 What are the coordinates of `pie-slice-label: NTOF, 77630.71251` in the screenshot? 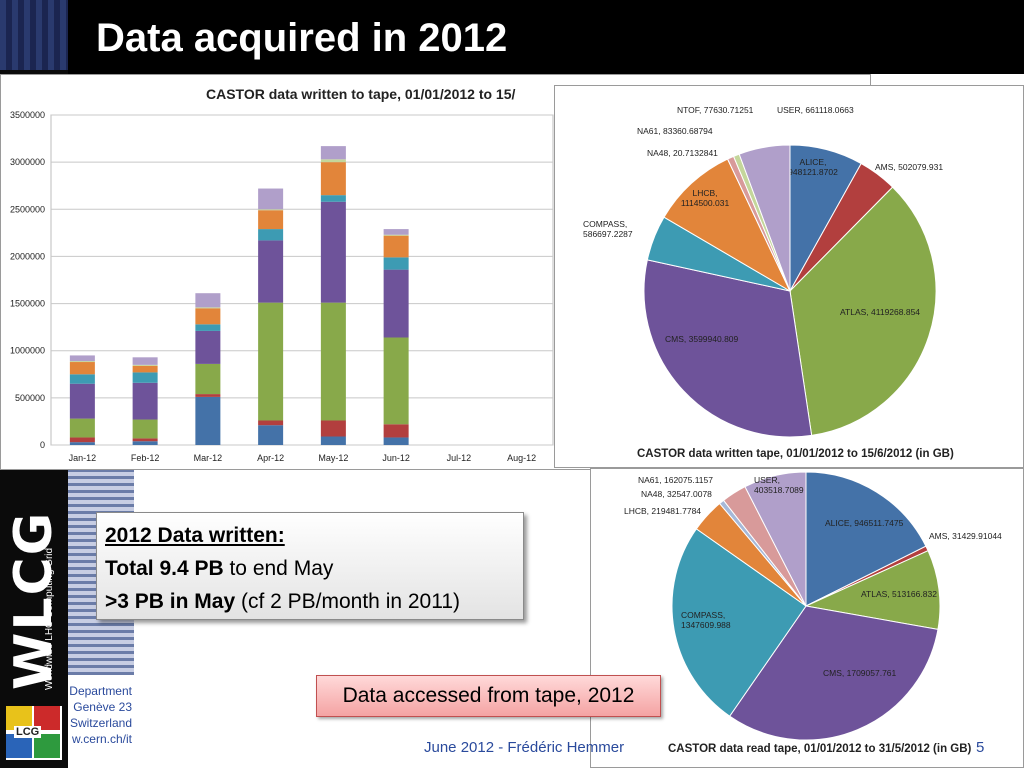 It's located at (715, 110).